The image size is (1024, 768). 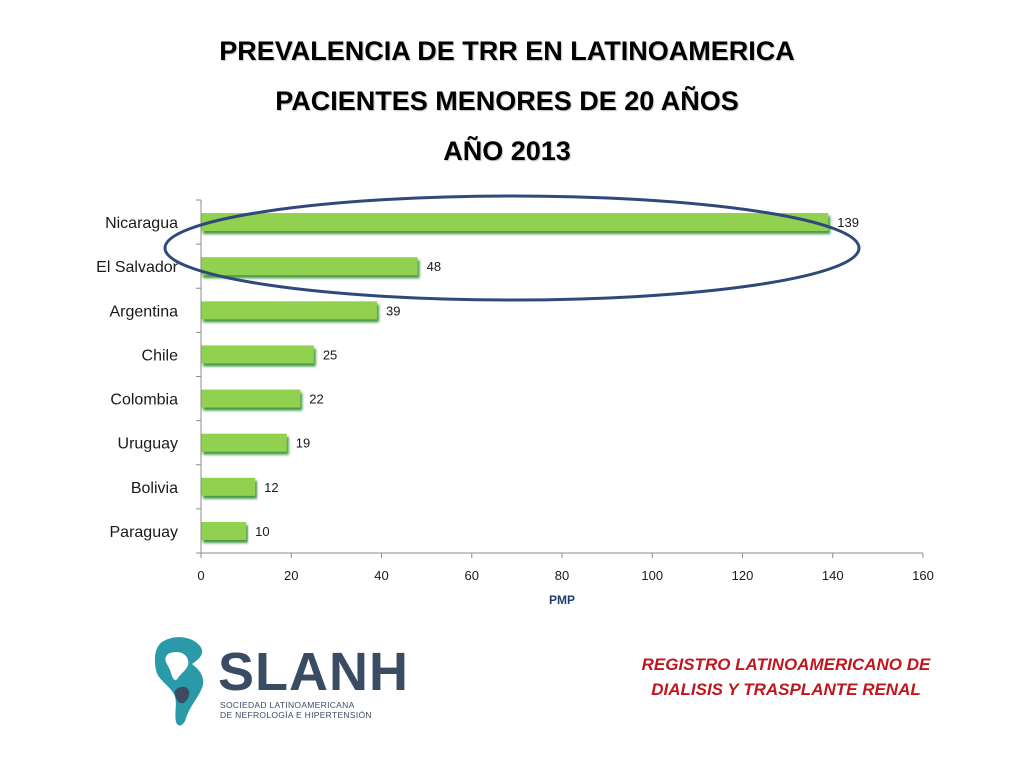 I want to click on highlight-ellipse, so click(x=512, y=248).